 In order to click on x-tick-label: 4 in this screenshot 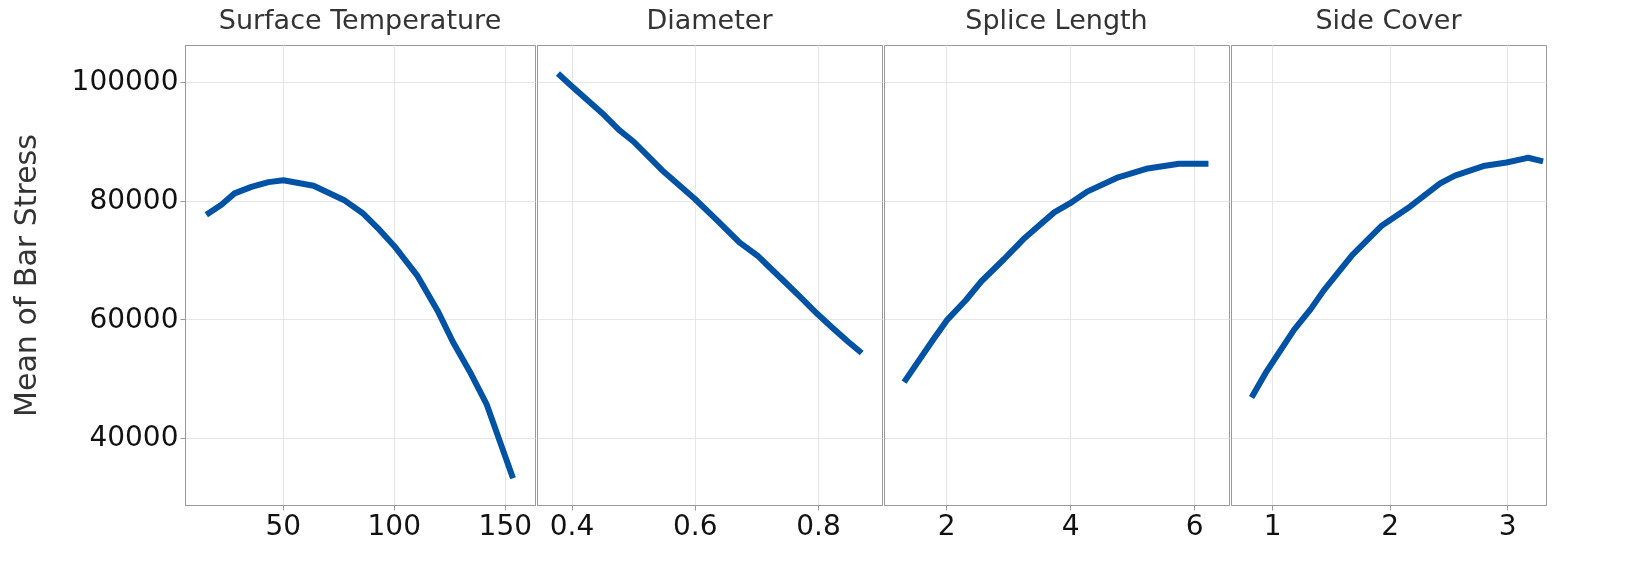, I will do `click(1070, 525)`.